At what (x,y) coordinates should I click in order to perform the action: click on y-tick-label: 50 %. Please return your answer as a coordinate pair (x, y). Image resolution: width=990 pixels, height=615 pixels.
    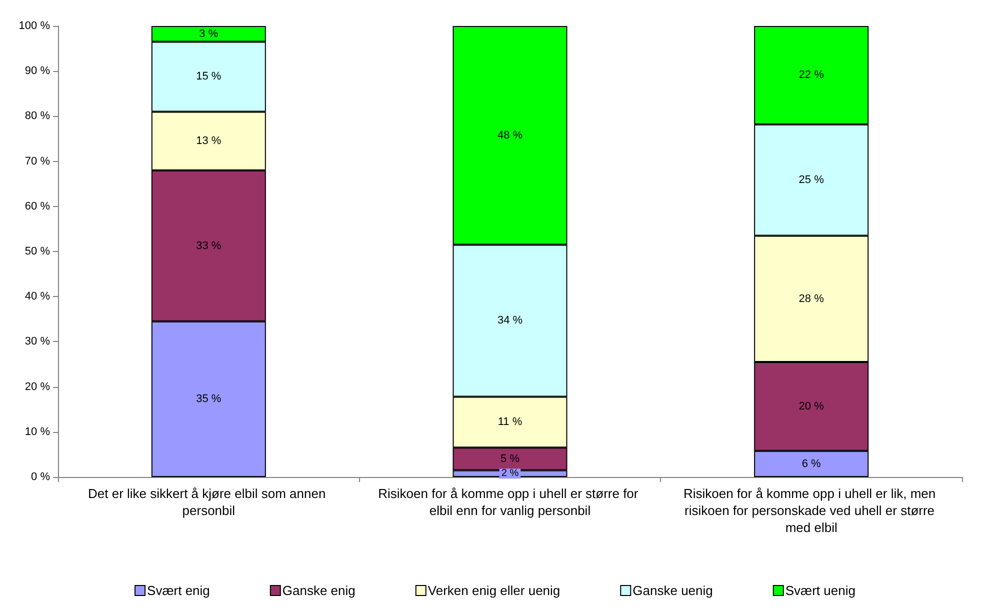
    Looking at the image, I should click on (37, 252).